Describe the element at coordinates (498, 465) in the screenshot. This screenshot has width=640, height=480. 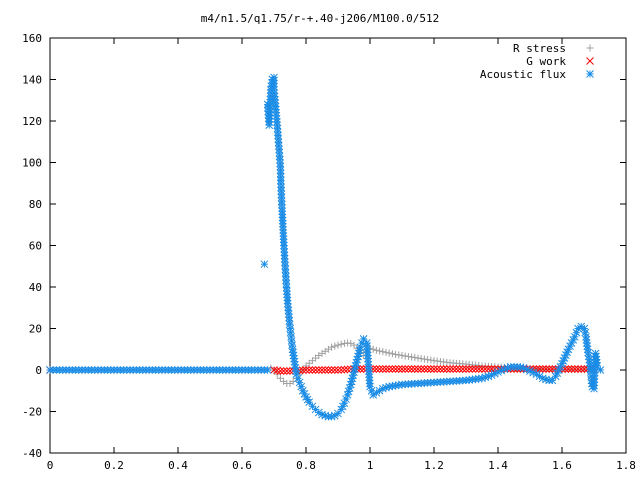
I see `x-tick-label: 1.4` at that location.